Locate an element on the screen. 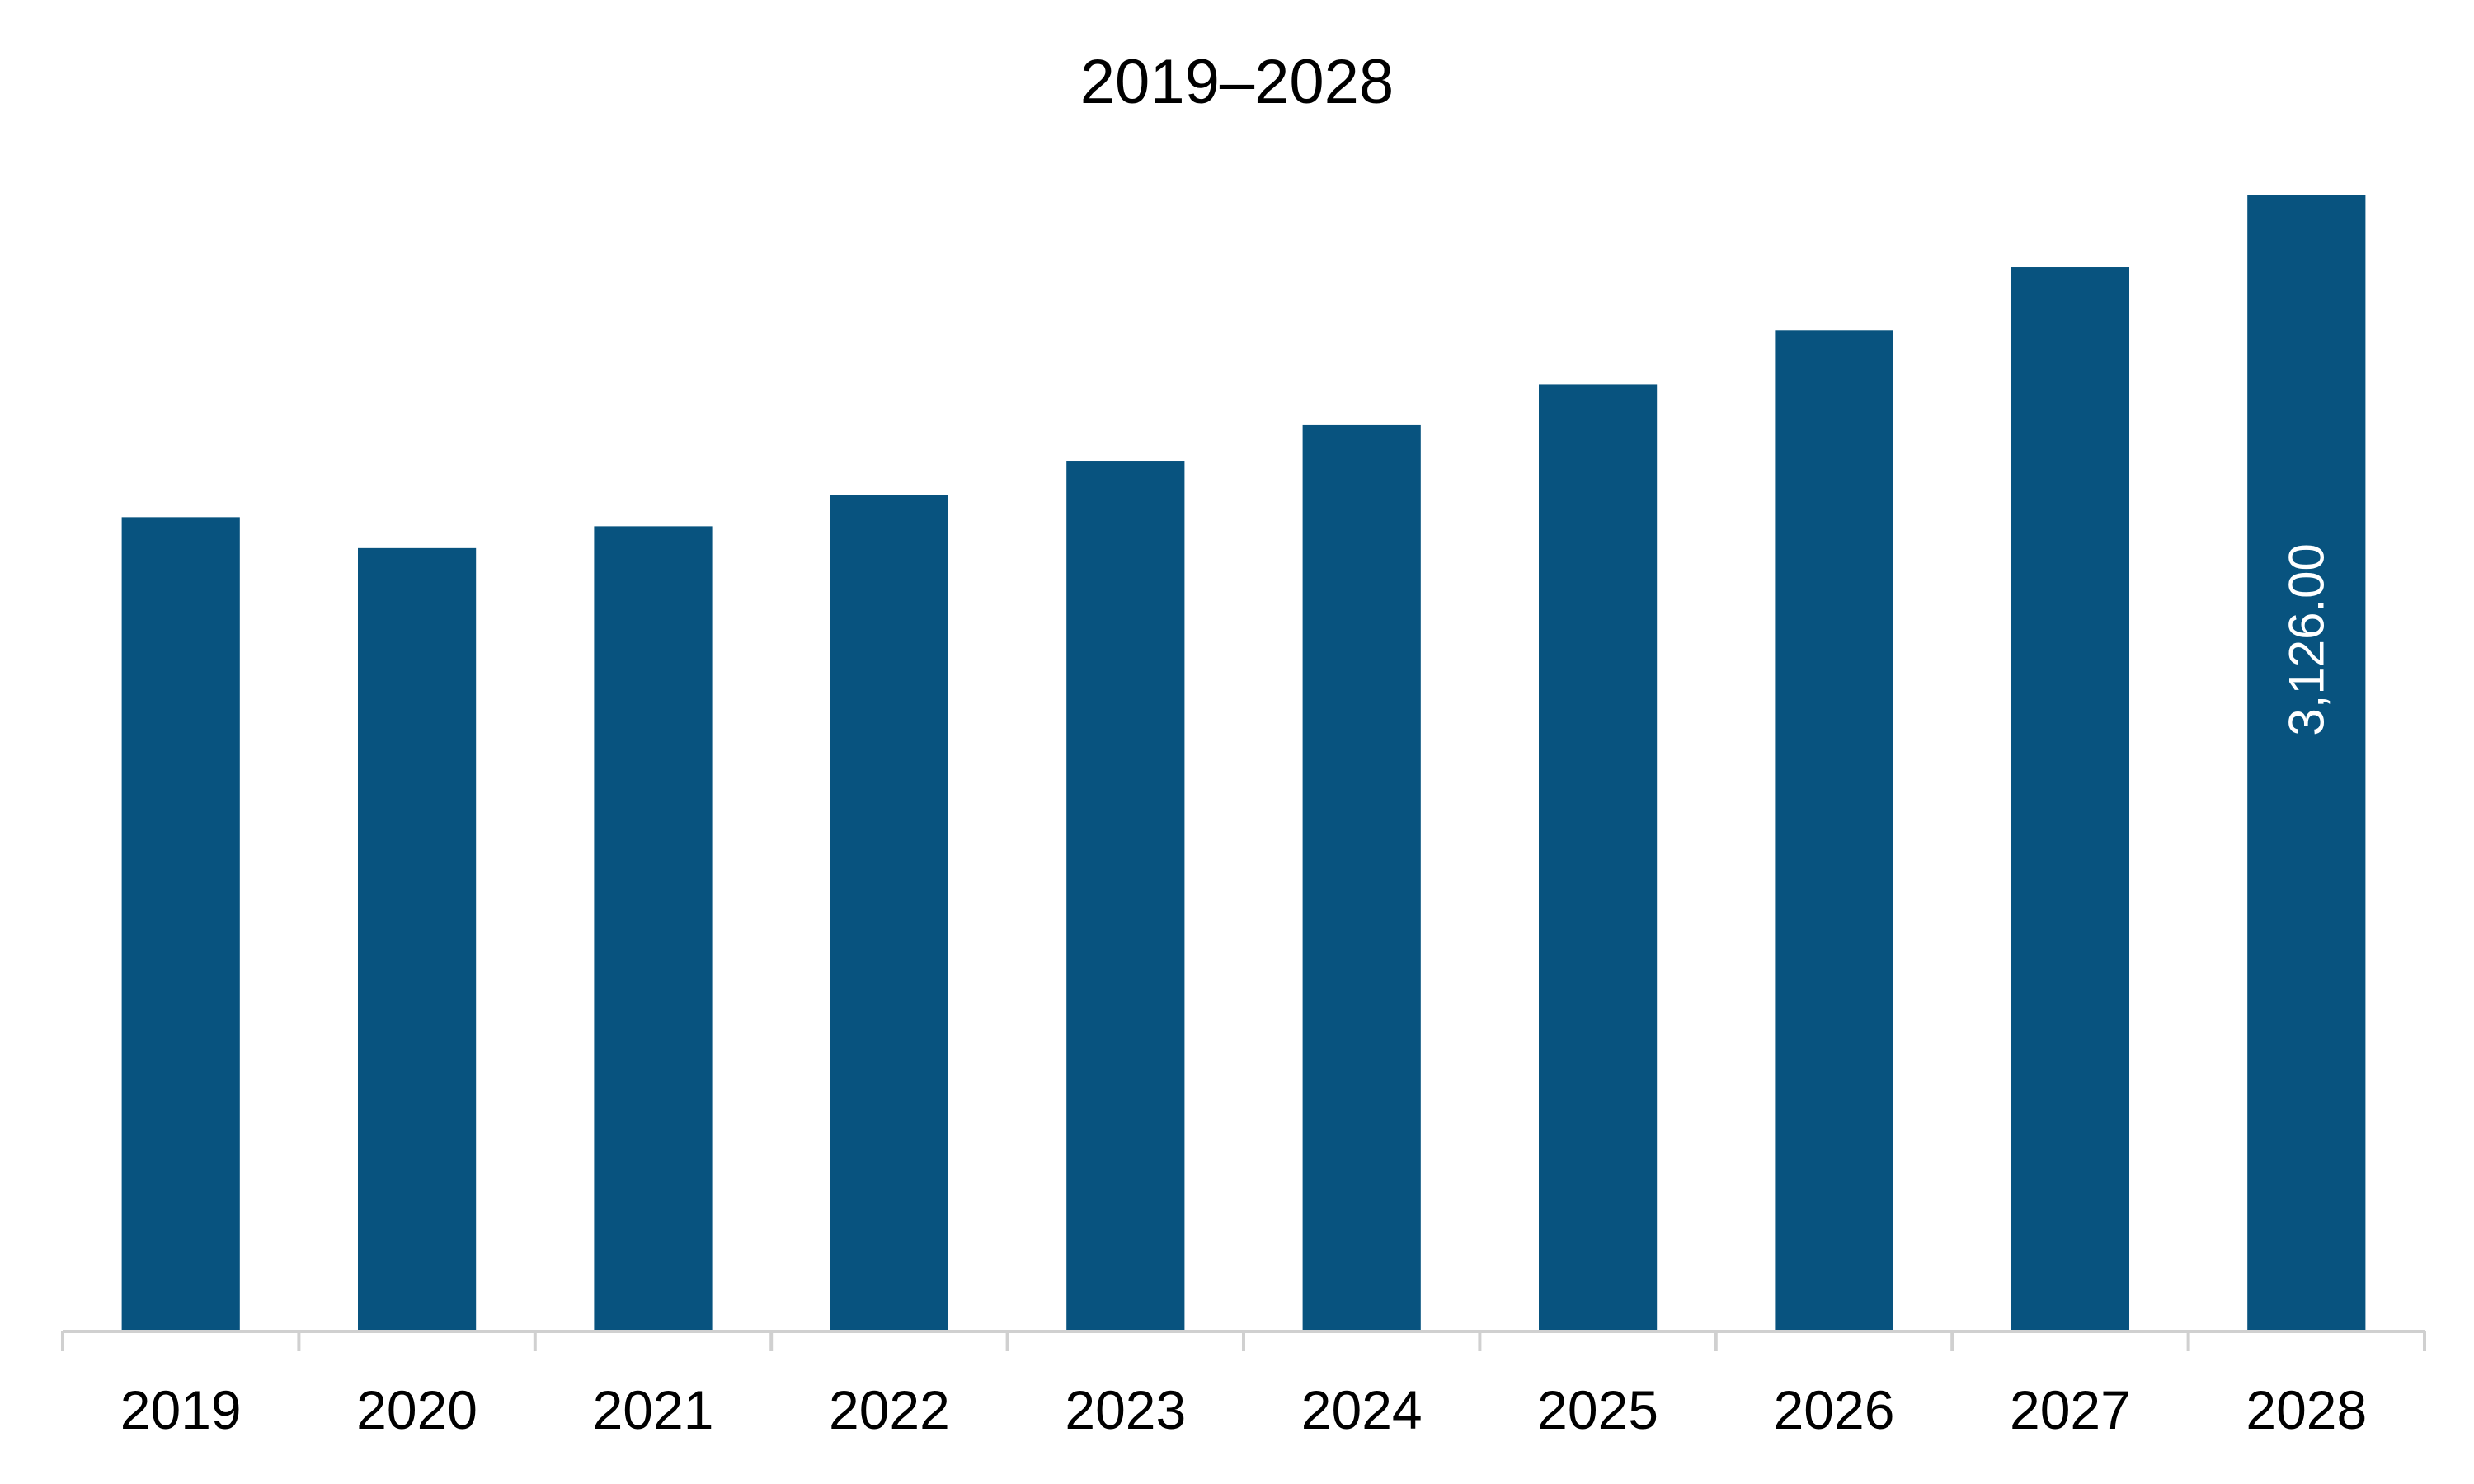 Image resolution: width=2474 pixels, height=1484 pixels. x-tick-label-2020: 2020 is located at coordinates (416, 1409).